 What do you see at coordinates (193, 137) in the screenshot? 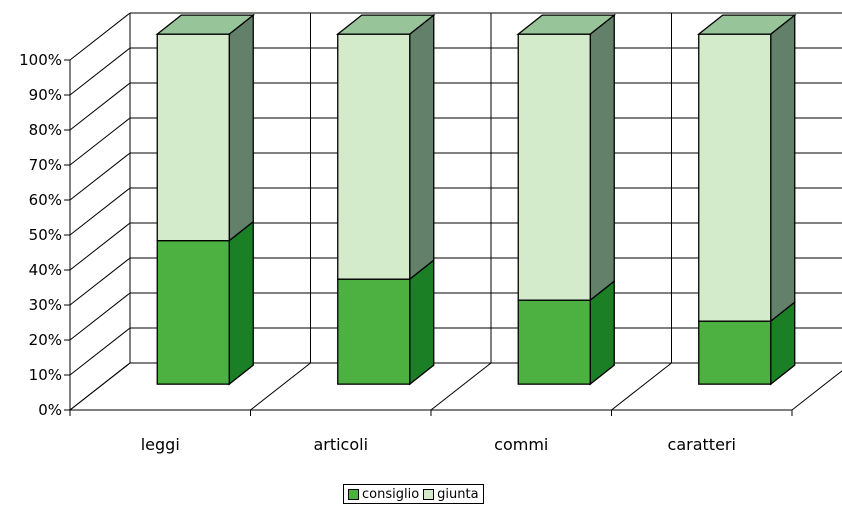
I see `bar-giunta-leggi` at bounding box center [193, 137].